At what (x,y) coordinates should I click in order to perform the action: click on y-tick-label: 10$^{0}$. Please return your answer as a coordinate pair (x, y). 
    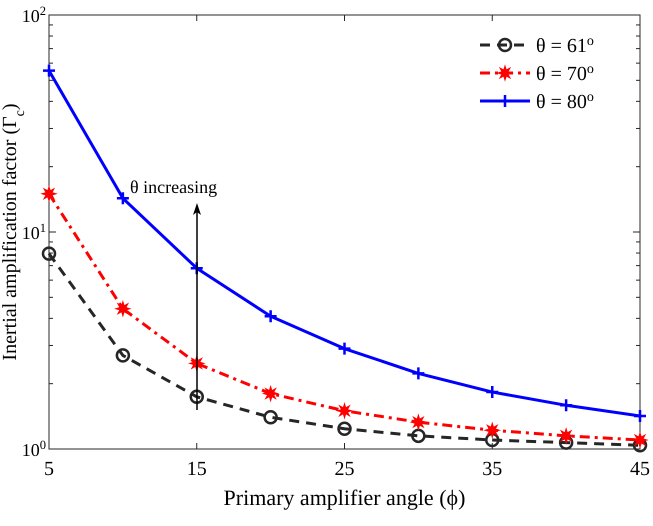
    Looking at the image, I should click on (34, 449).